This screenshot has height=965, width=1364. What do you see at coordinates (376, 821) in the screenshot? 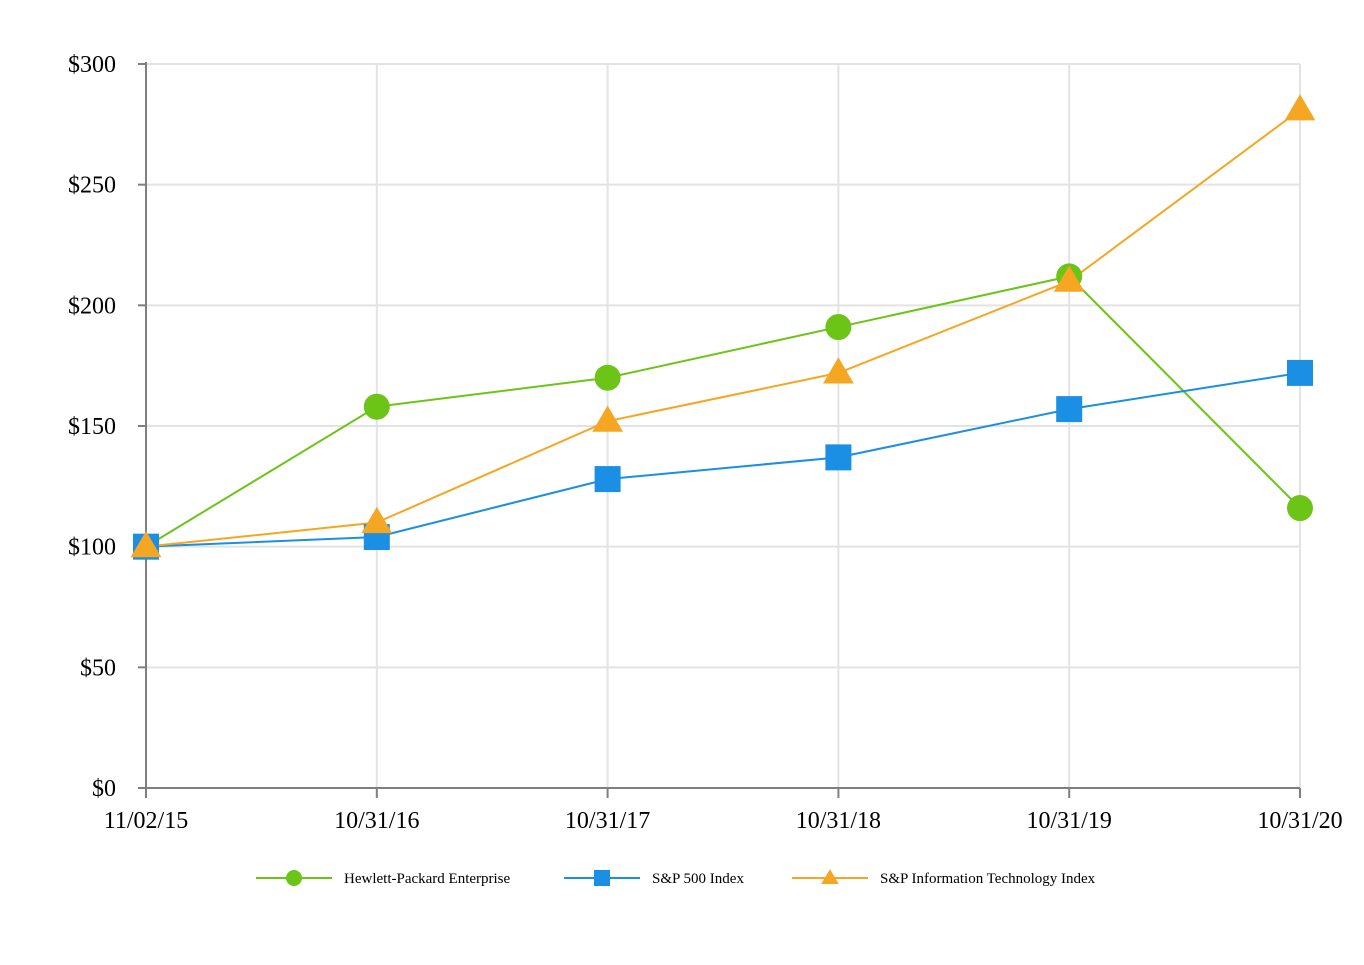
I see `x-tick-label: 10/31/16` at bounding box center [376, 821].